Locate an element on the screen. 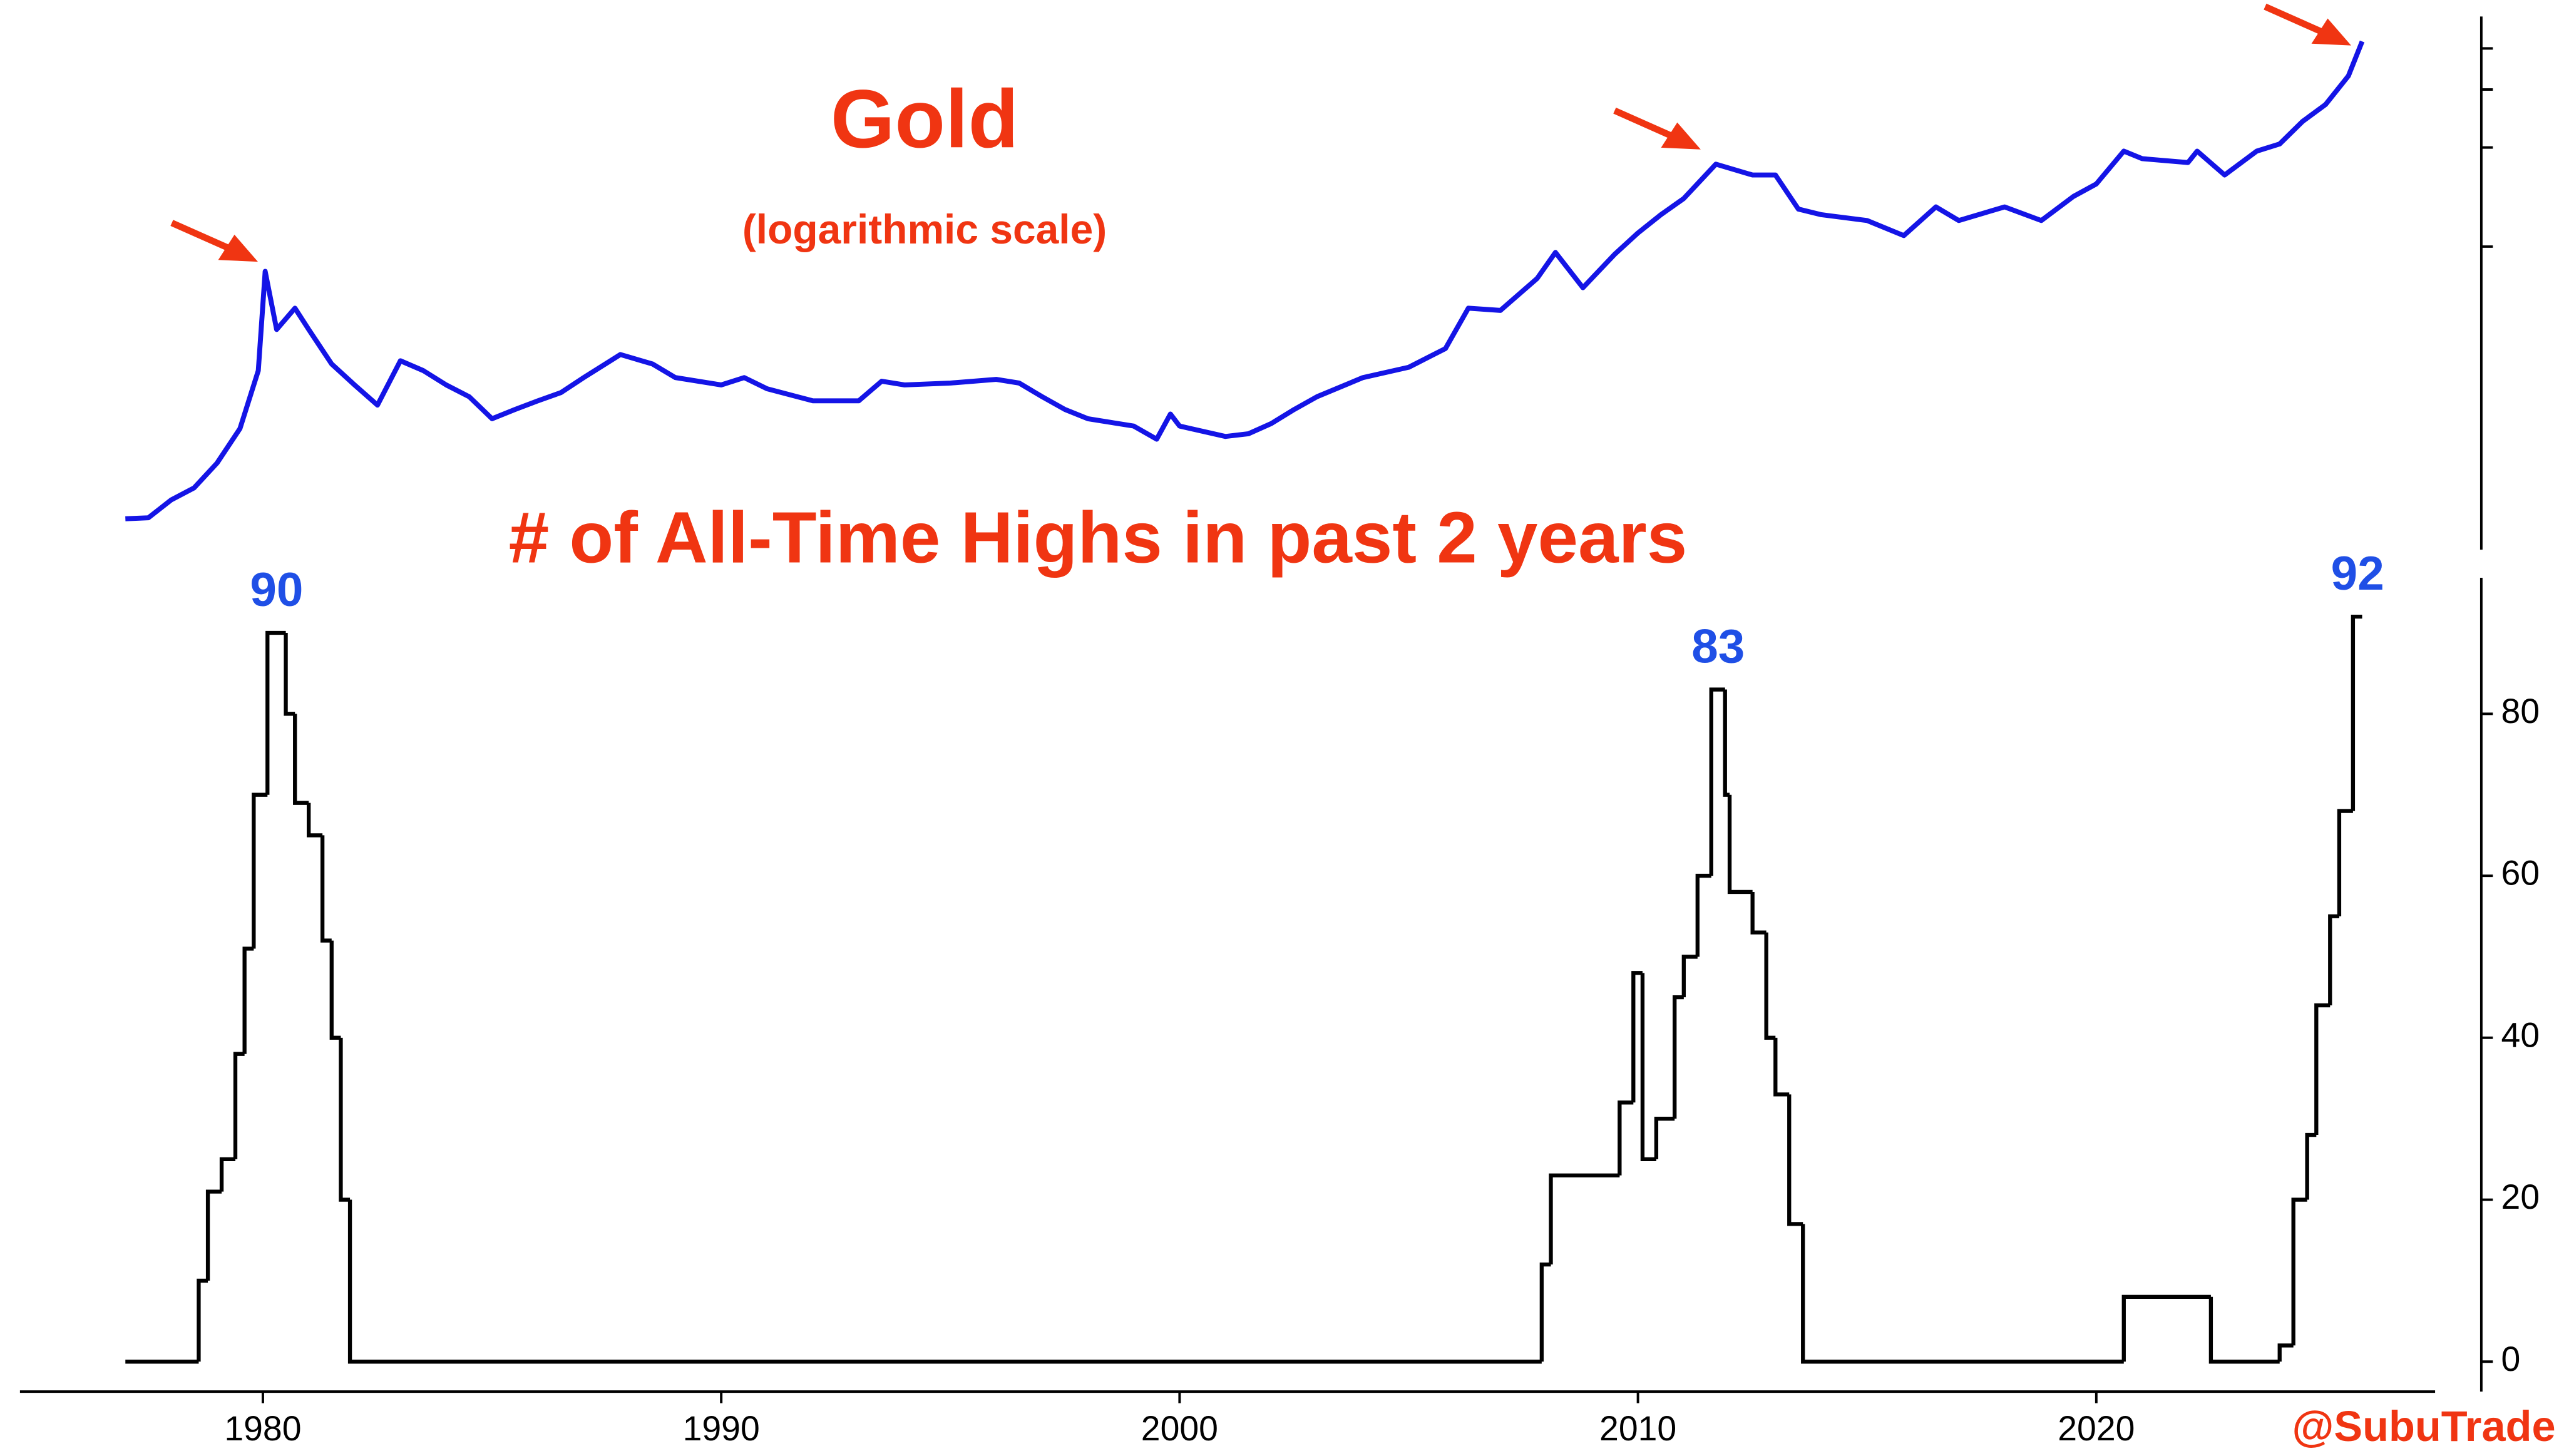  y-tick-label: 0 is located at coordinates (2511, 1359).